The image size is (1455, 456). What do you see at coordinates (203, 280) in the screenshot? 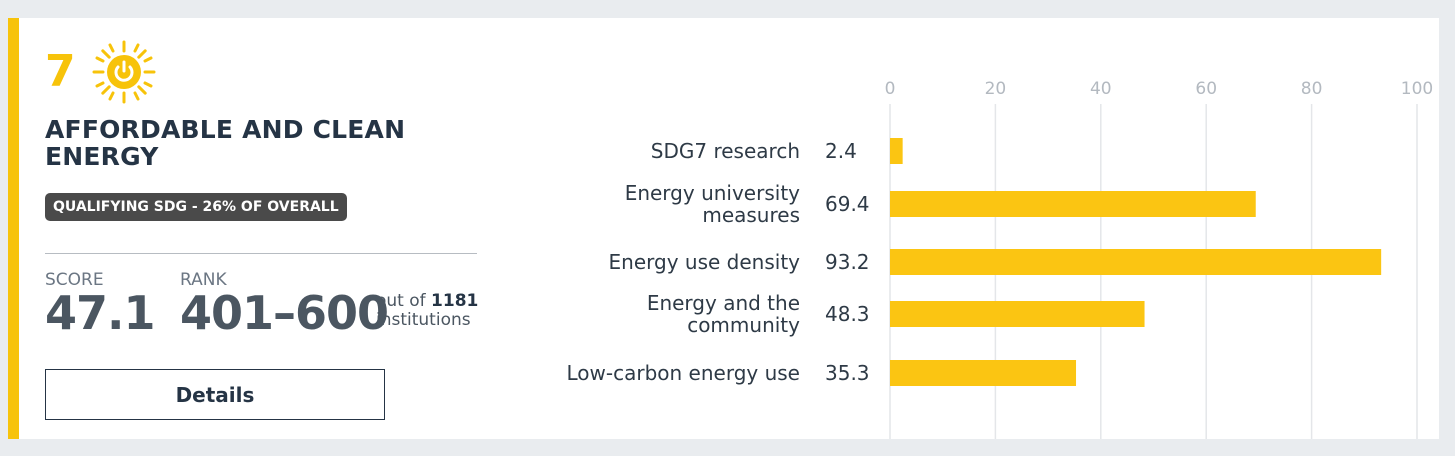
I see `rank-label: RANK` at bounding box center [203, 280].